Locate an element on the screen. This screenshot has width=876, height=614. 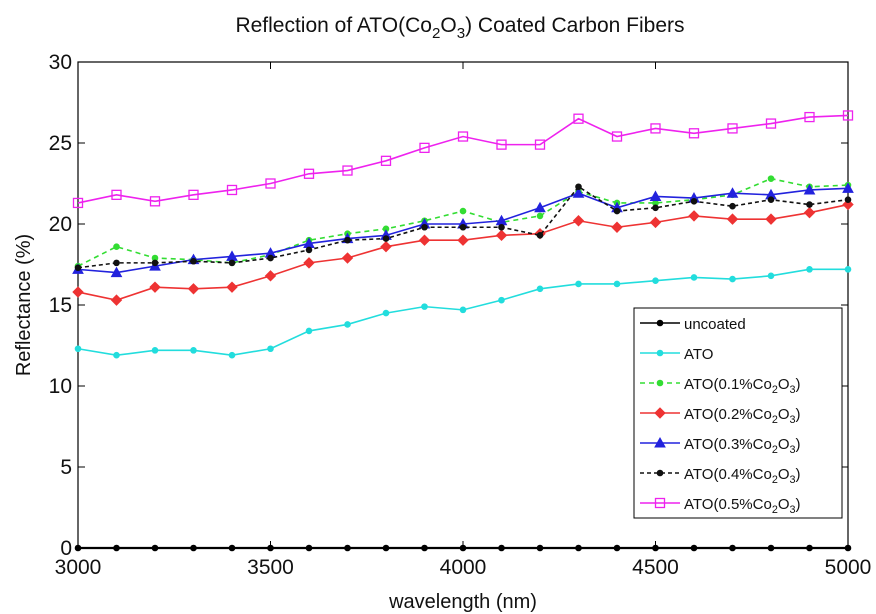
legend-item: ATO(0.1%Co2O3) is located at coordinates (720, 386).